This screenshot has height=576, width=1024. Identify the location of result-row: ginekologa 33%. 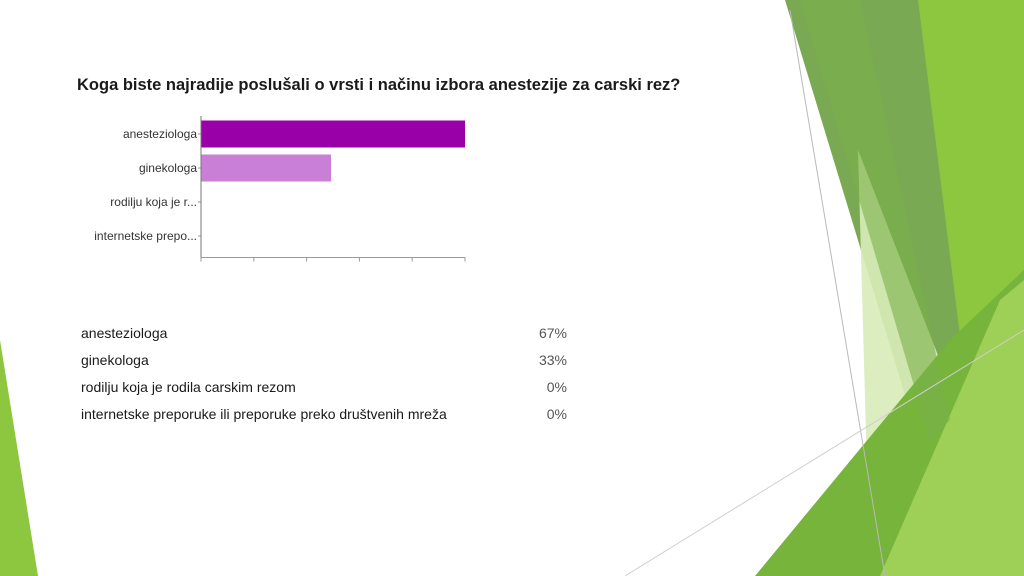
(324, 362).